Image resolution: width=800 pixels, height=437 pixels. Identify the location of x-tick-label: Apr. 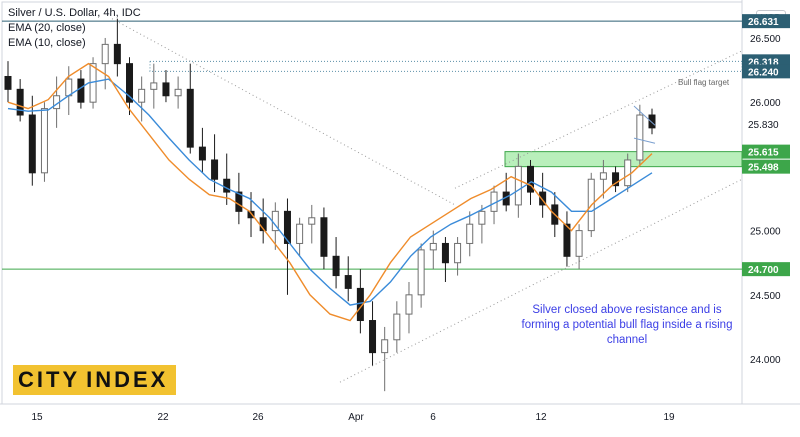
(356, 417).